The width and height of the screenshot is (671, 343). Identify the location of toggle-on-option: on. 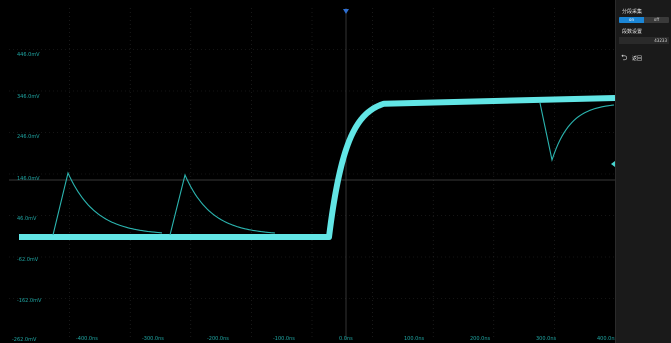
(631, 20).